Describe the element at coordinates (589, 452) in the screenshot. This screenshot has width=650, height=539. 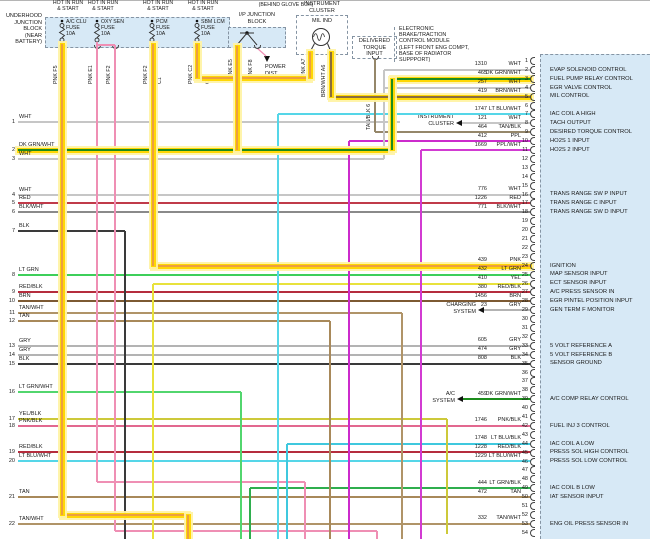
I see `pin-function-label: PRESS SOL HIGH CONTROL` at that location.